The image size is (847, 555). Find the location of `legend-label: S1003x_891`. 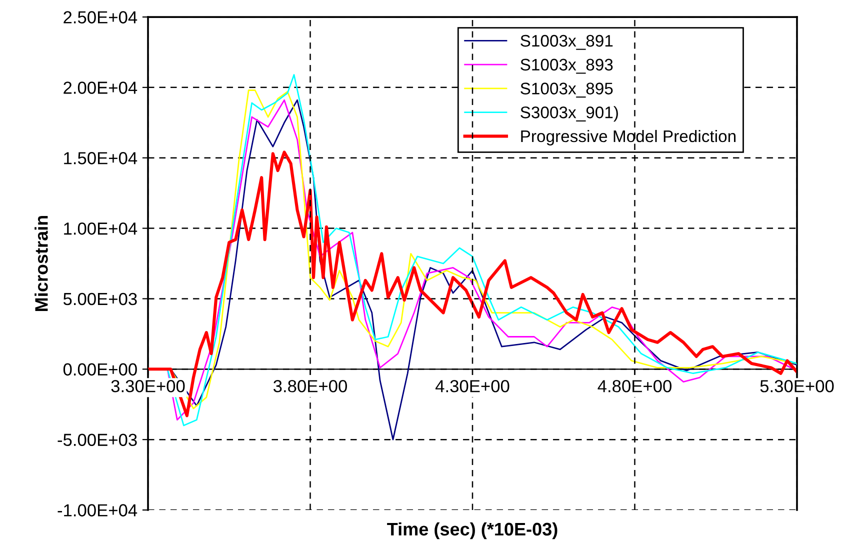

legend-label: S1003x_891 is located at coordinates (566, 42).